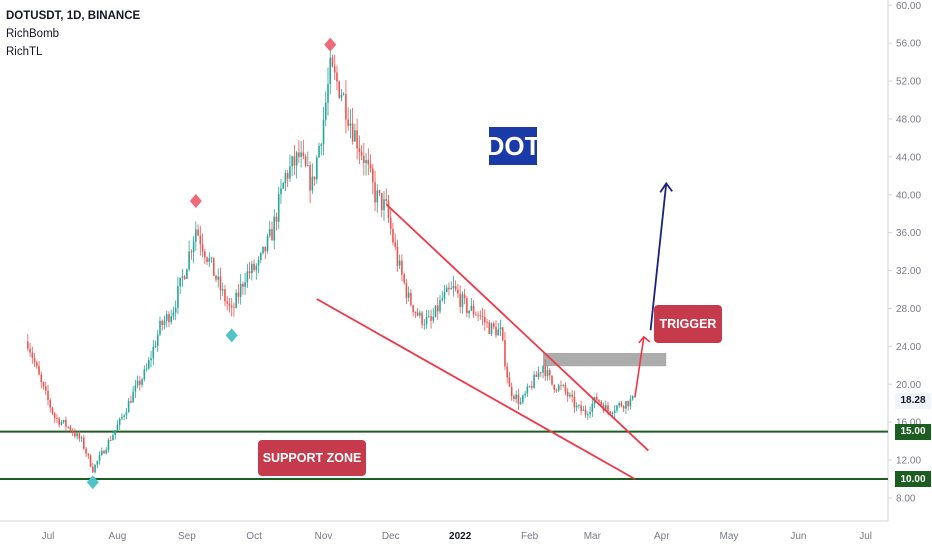 The image size is (932, 550). Describe the element at coordinates (798, 536) in the screenshot. I see `x-tick-label: Jun` at that location.